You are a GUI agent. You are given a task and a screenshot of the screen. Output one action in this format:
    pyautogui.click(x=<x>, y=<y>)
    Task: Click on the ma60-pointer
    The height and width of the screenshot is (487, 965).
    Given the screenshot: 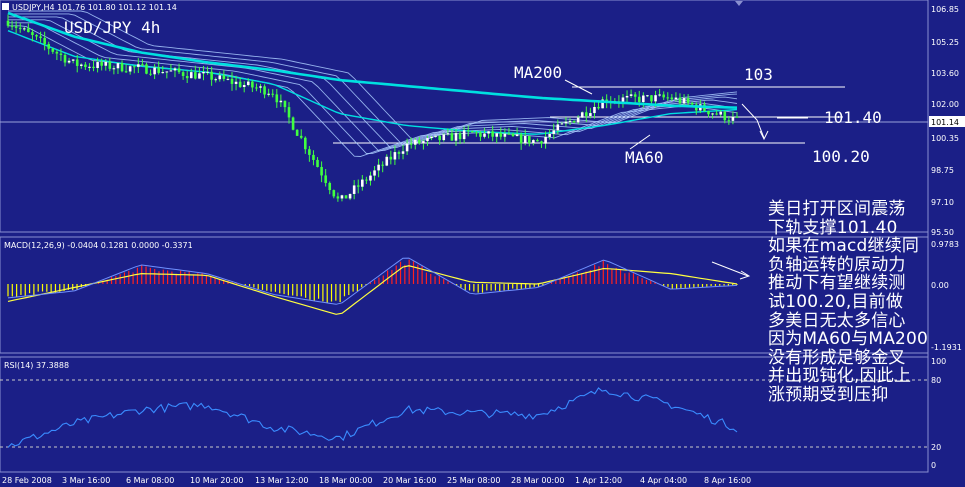 What is the action you would take?
    pyautogui.click(x=640, y=142)
    